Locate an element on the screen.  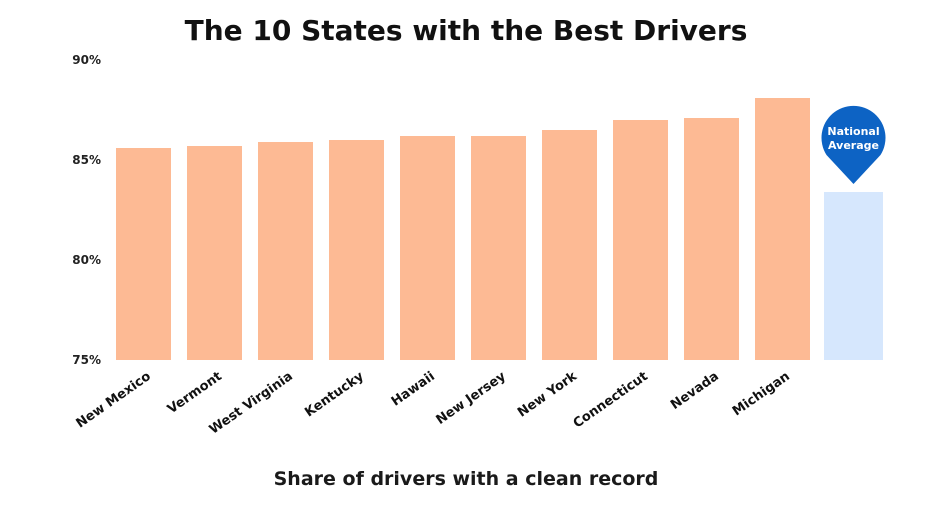
x-tick-label: New Jersey is located at coordinates (472, 398).